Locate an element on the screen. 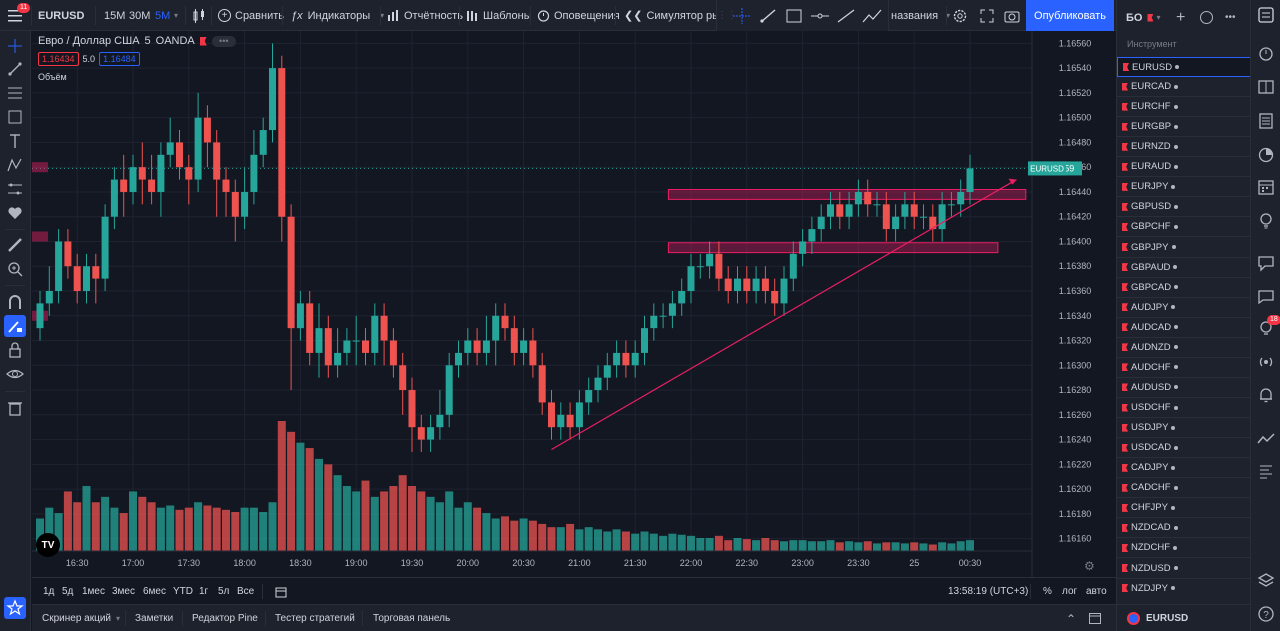  alerts-button: Оповещения is located at coordinates (578, 15).